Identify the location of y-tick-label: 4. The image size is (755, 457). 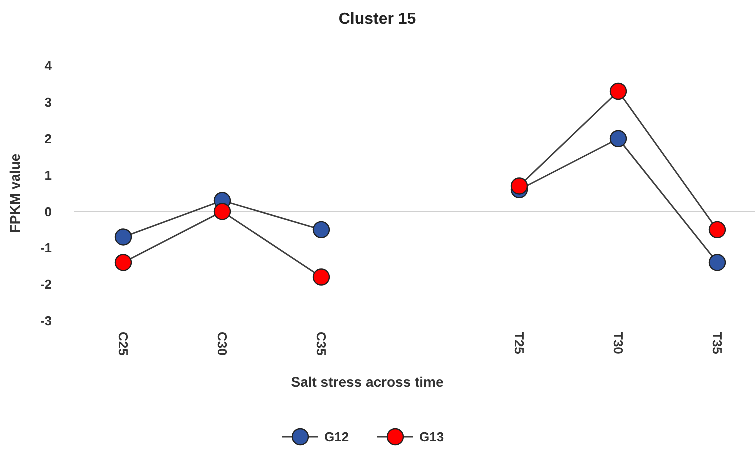
(48, 66).